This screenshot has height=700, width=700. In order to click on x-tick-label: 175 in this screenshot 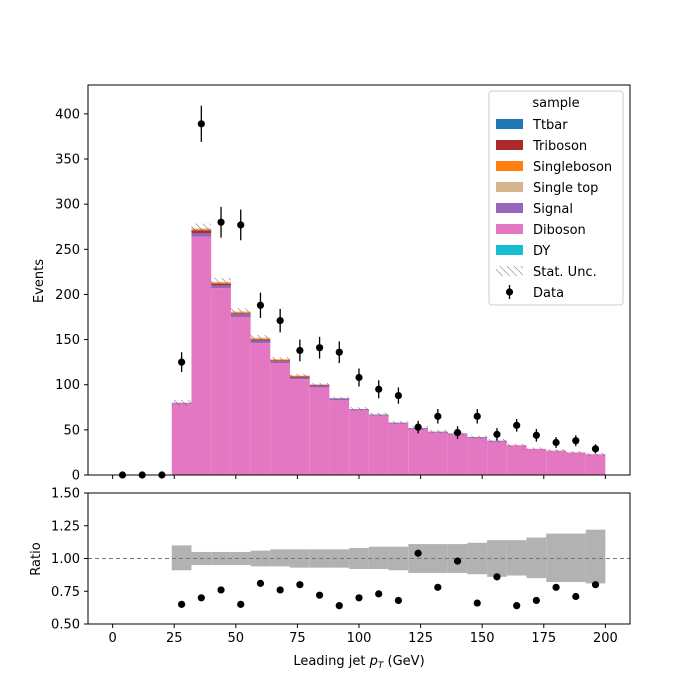, I will do `click(543, 638)`.